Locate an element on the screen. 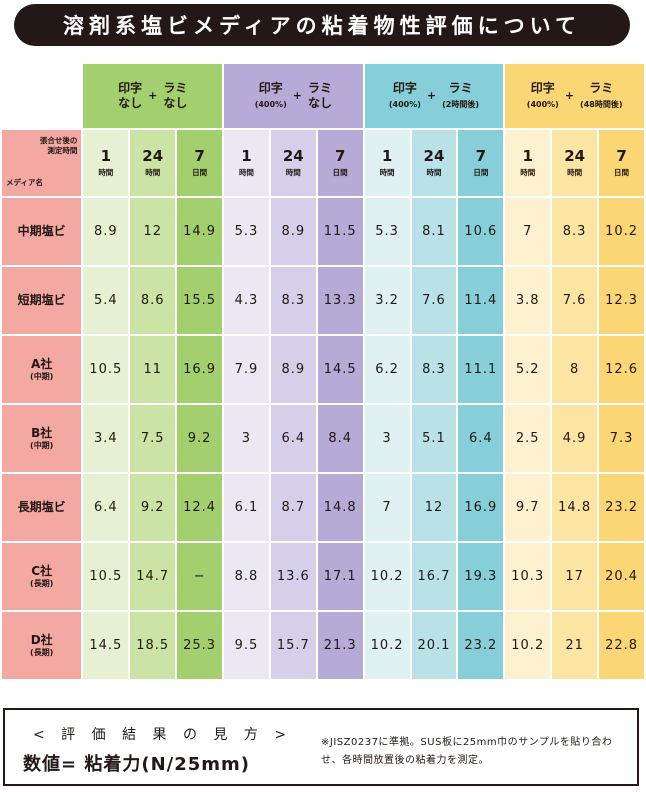 This screenshot has height=793, width=646. value-cell: 20.4 is located at coordinates (621, 576).